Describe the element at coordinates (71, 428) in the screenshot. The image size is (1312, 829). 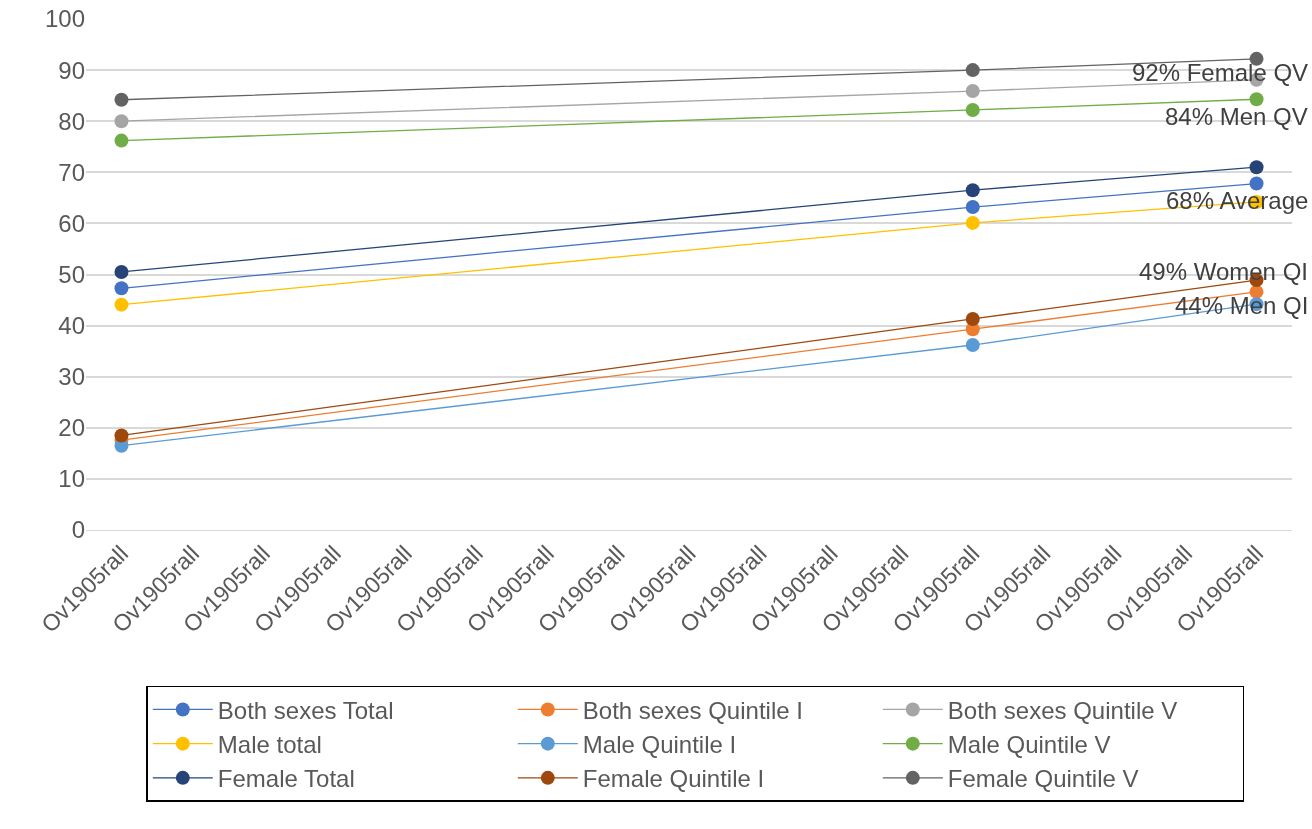
I see `y-tick-label: 20` at that location.